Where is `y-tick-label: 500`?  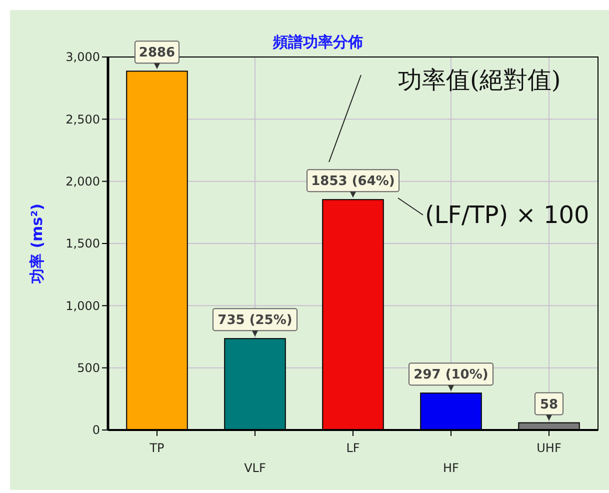
y-tick-label: 500 is located at coordinates (88, 368).